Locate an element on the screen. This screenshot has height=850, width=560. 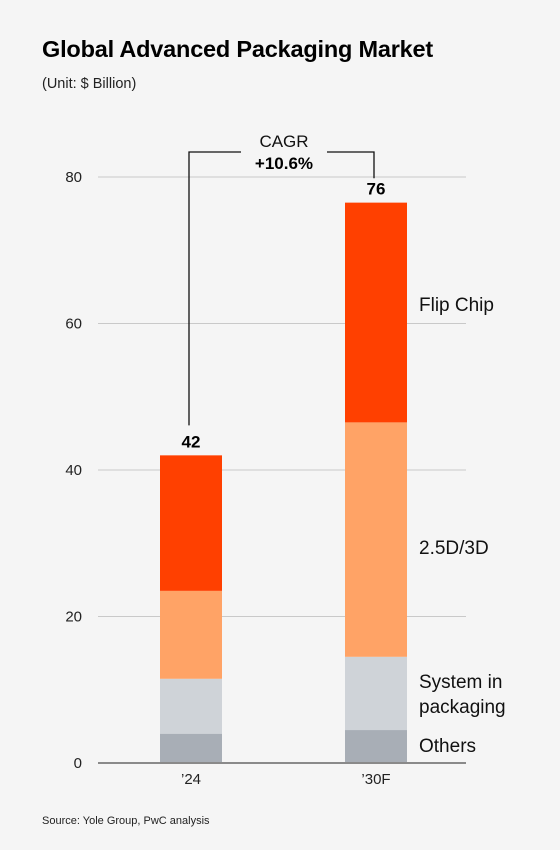
bar-total-label: 42 is located at coordinates (191, 441).